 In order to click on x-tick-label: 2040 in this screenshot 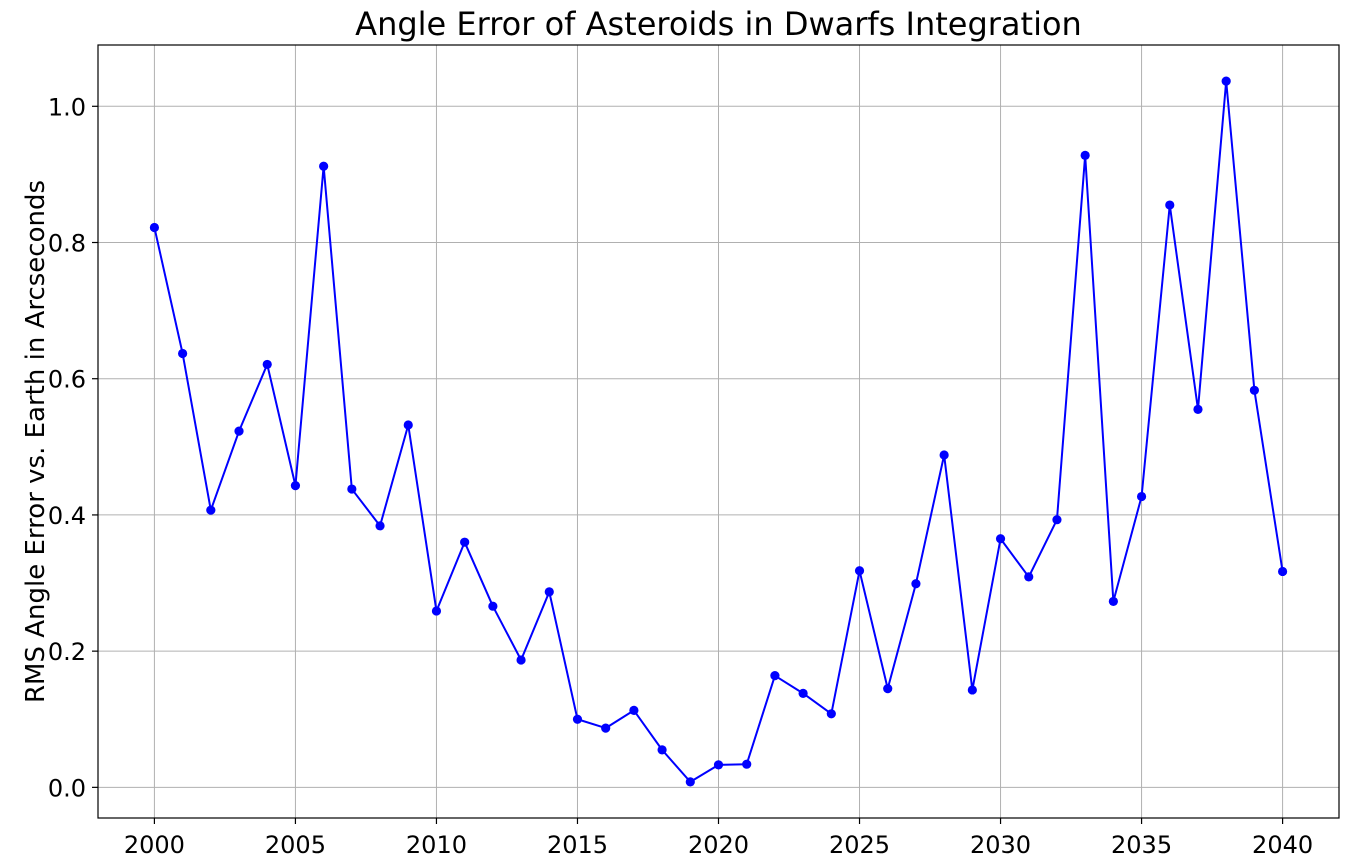, I will do `click(1282, 845)`.